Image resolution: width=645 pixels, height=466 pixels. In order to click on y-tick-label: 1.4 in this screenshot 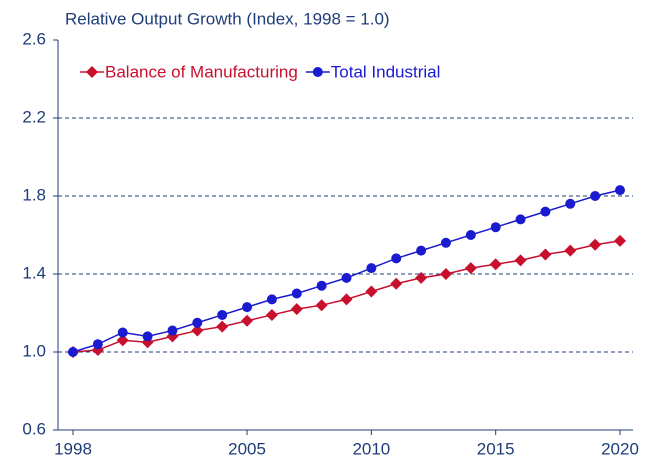, I will do `click(34, 272)`.